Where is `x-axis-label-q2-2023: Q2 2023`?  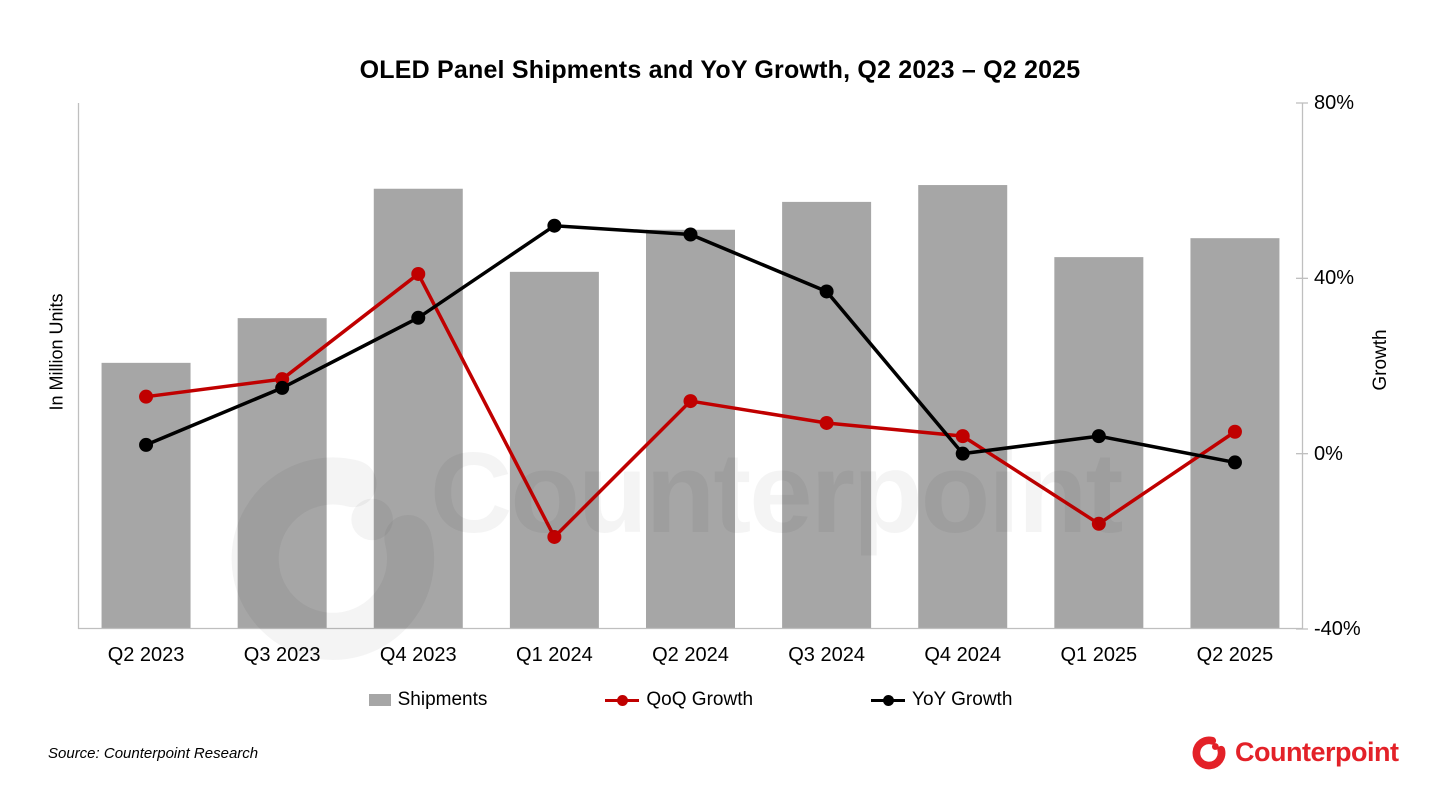
x-axis-label-q2-2023: Q2 2023 is located at coordinates (146, 655).